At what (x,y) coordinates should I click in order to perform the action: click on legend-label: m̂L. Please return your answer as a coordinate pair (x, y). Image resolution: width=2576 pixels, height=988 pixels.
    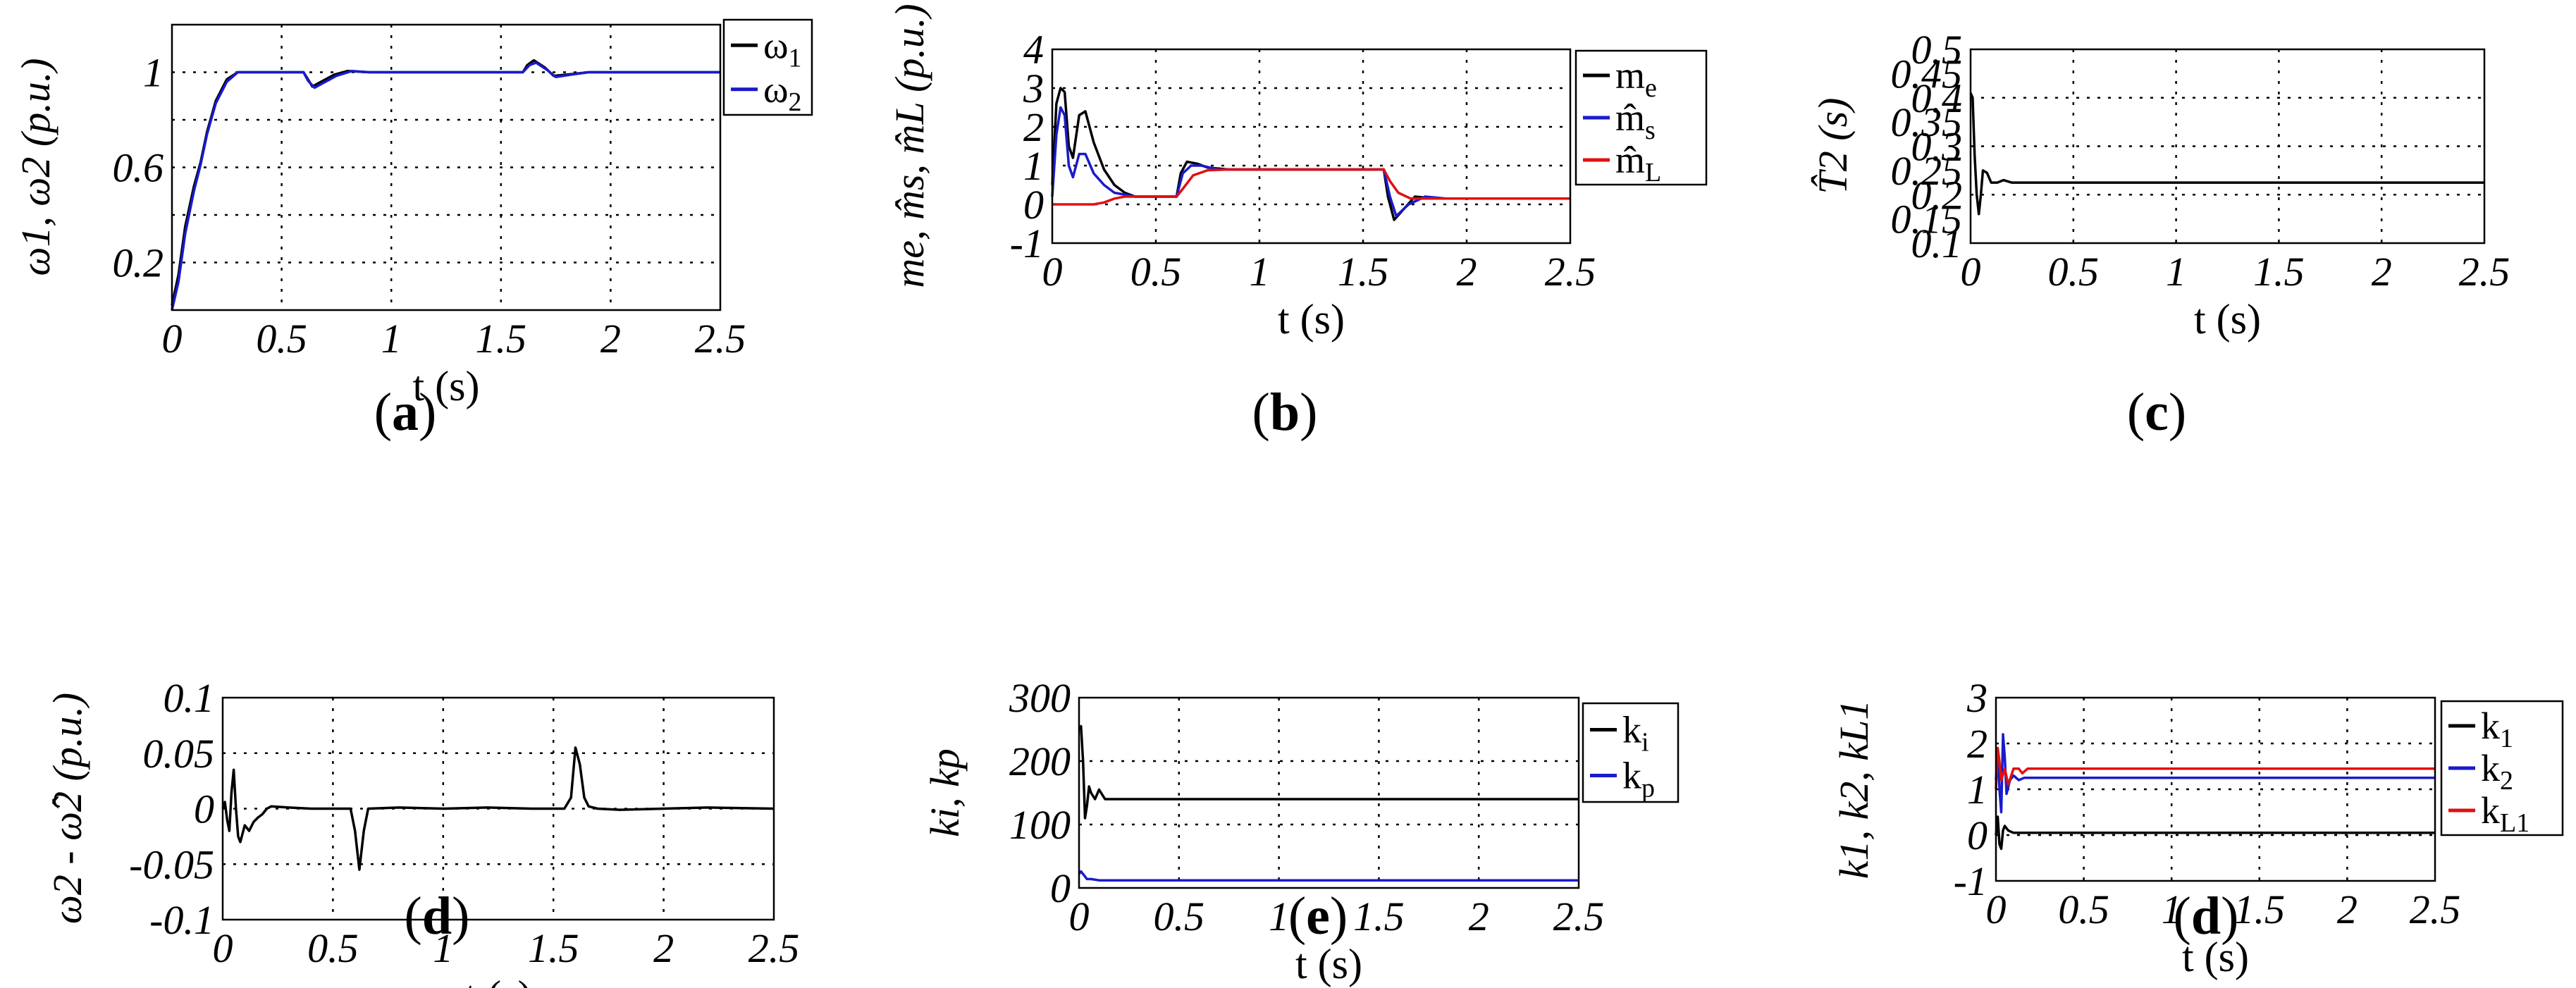
    Looking at the image, I should click on (1638, 163).